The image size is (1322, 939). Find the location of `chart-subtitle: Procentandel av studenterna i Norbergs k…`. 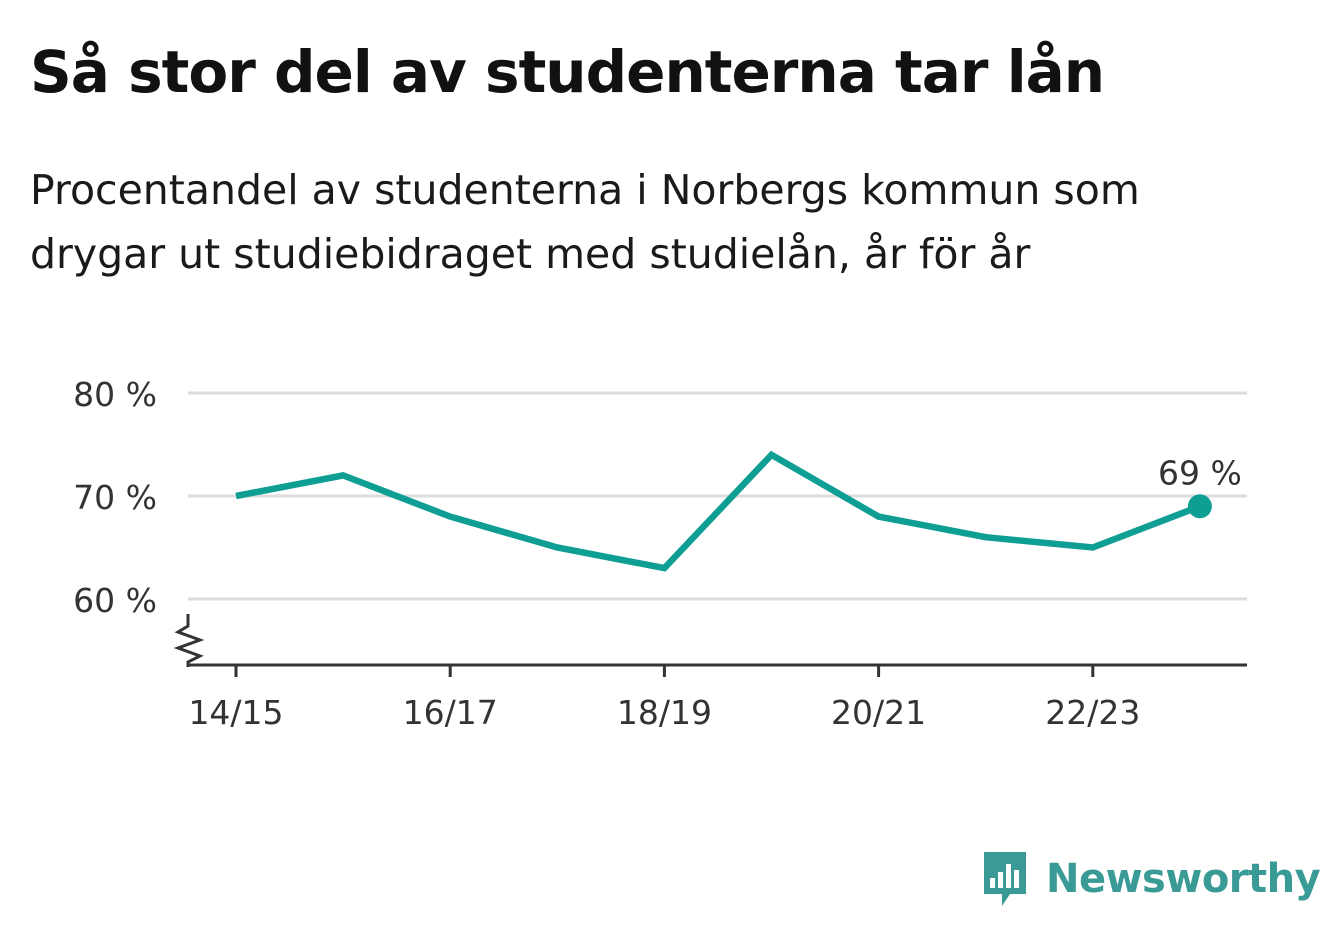

chart-subtitle: Procentandel av studenterna i Norbergs k… is located at coordinates (585, 222).